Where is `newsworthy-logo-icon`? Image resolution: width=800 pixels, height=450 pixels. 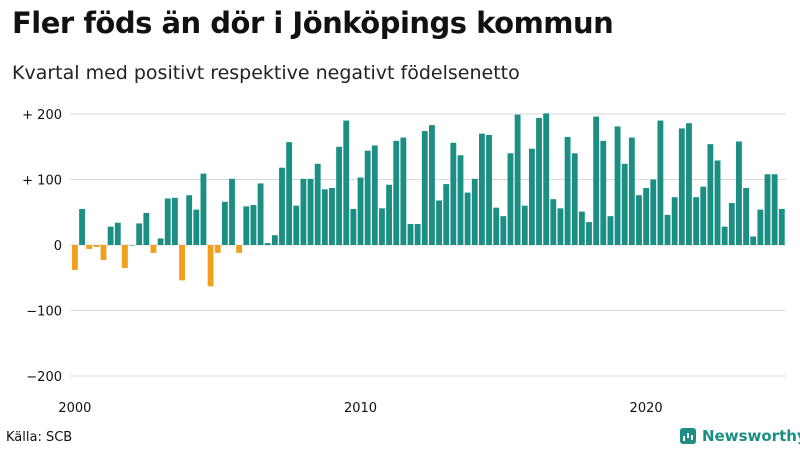
newsworthy-logo-icon is located at coordinates (688, 436).